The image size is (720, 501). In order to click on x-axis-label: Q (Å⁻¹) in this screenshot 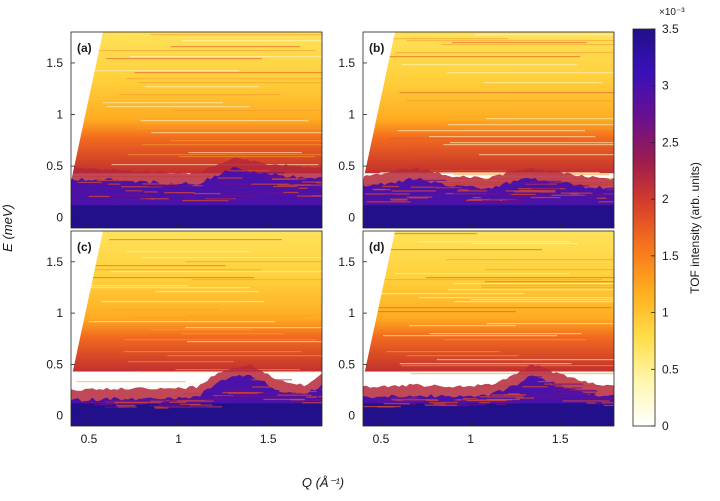, I will do `click(323, 482)`.